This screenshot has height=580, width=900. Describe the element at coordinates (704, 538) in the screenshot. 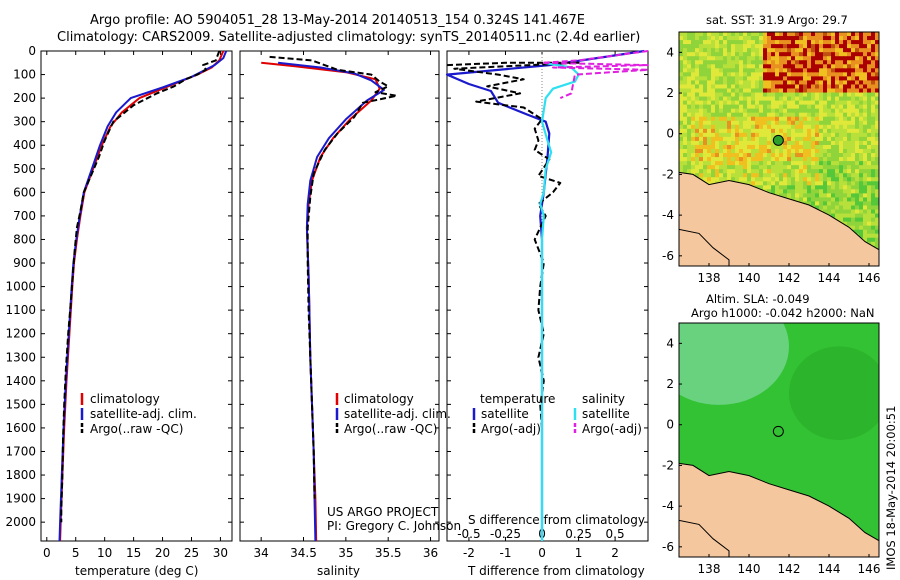

I see `land-southwest` at that location.